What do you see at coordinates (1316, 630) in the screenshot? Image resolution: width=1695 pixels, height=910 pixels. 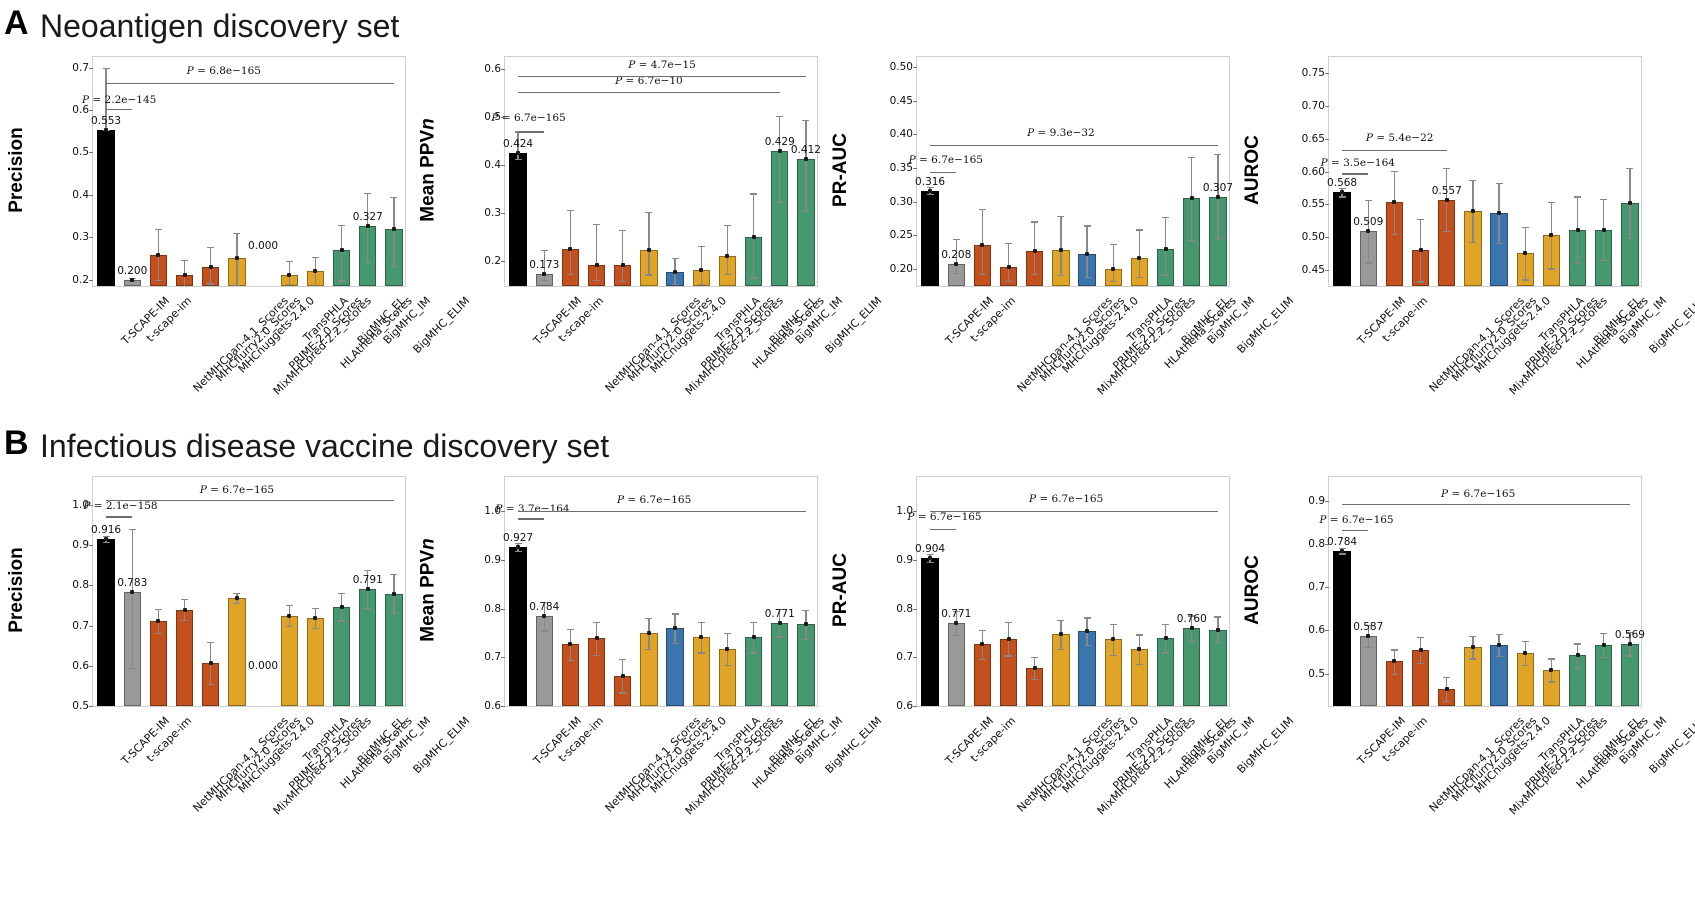 I see `y-tick-label: 0.6` at bounding box center [1316, 630].